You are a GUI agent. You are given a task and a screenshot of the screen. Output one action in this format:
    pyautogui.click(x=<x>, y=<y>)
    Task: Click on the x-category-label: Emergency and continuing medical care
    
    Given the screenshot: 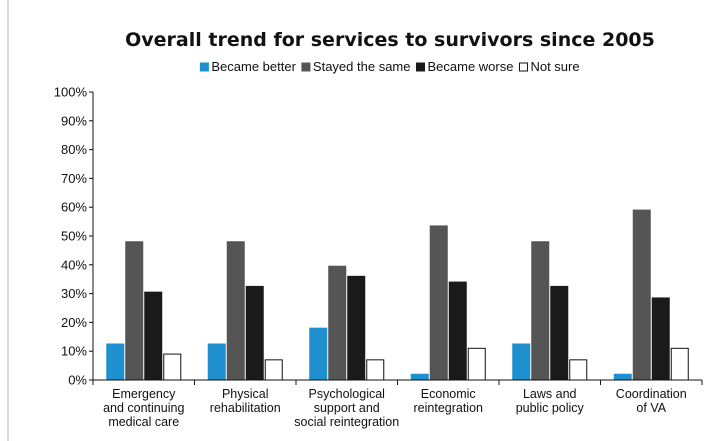 What is the action you would take?
    pyautogui.click(x=143, y=408)
    